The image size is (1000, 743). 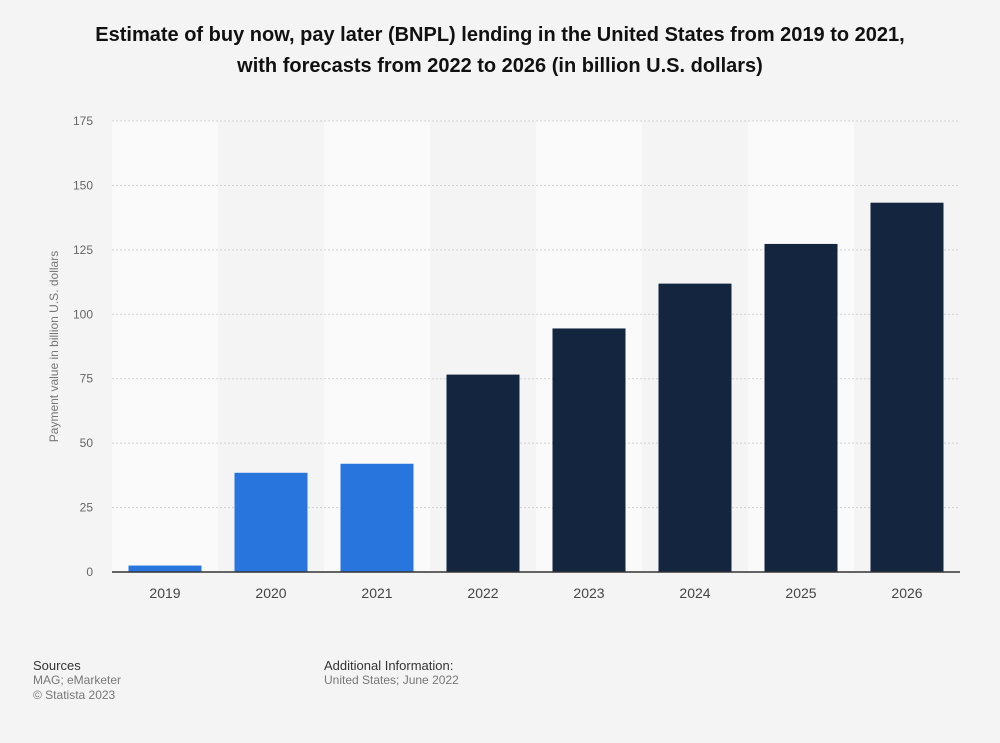 I want to click on x-tick-label: 2024, so click(x=694, y=593).